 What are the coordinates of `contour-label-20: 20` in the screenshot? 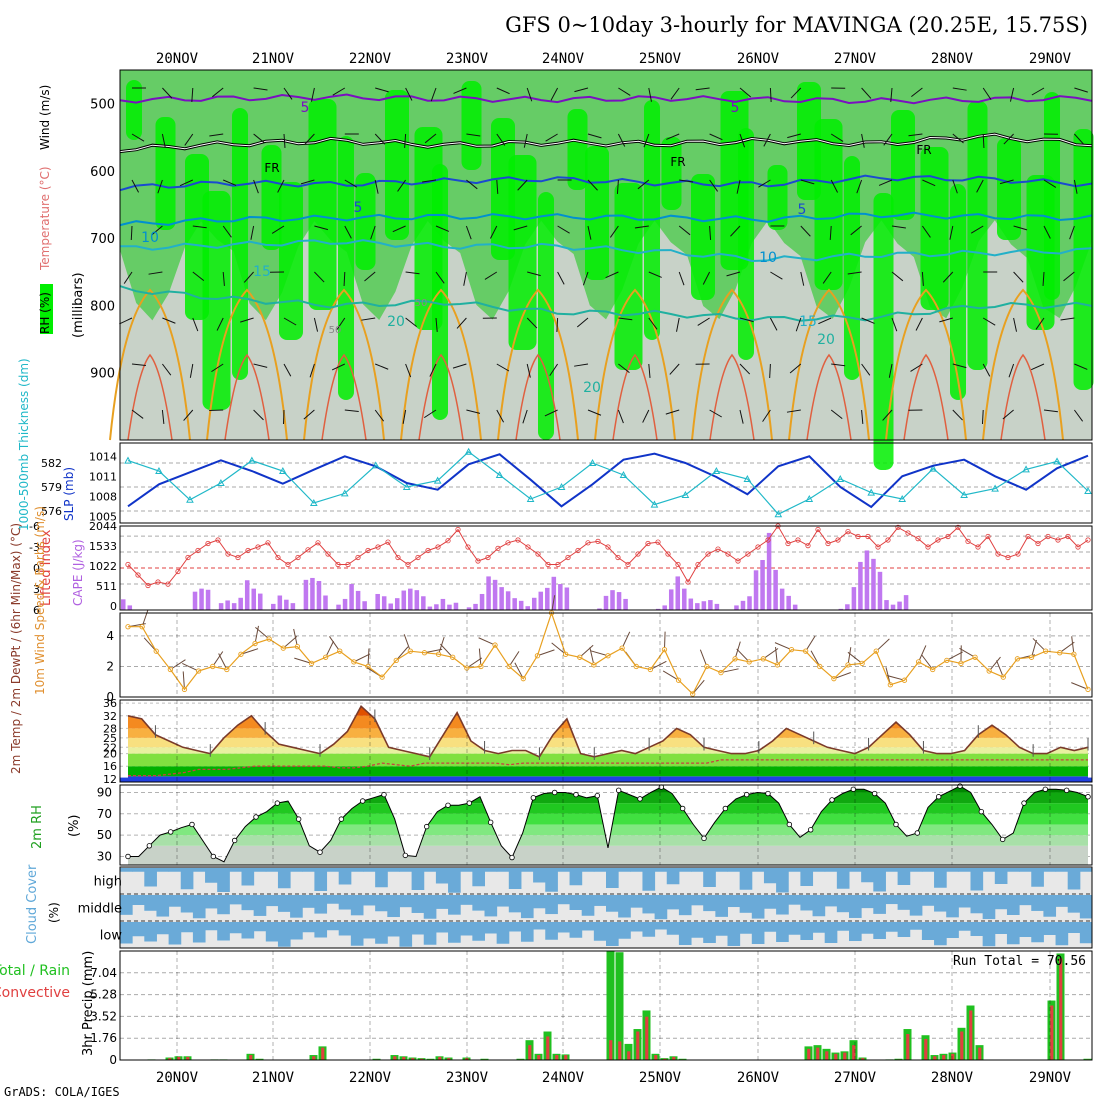 It's located at (396, 322).